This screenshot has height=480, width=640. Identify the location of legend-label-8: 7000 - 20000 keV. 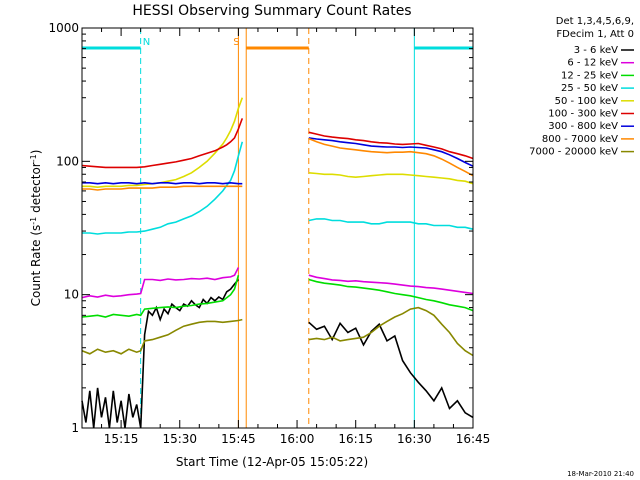
(573, 152).